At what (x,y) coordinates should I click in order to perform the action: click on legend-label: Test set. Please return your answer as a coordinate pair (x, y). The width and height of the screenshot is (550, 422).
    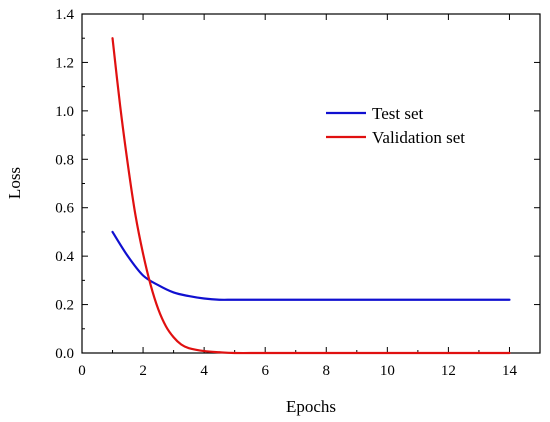
    Looking at the image, I should click on (397, 113).